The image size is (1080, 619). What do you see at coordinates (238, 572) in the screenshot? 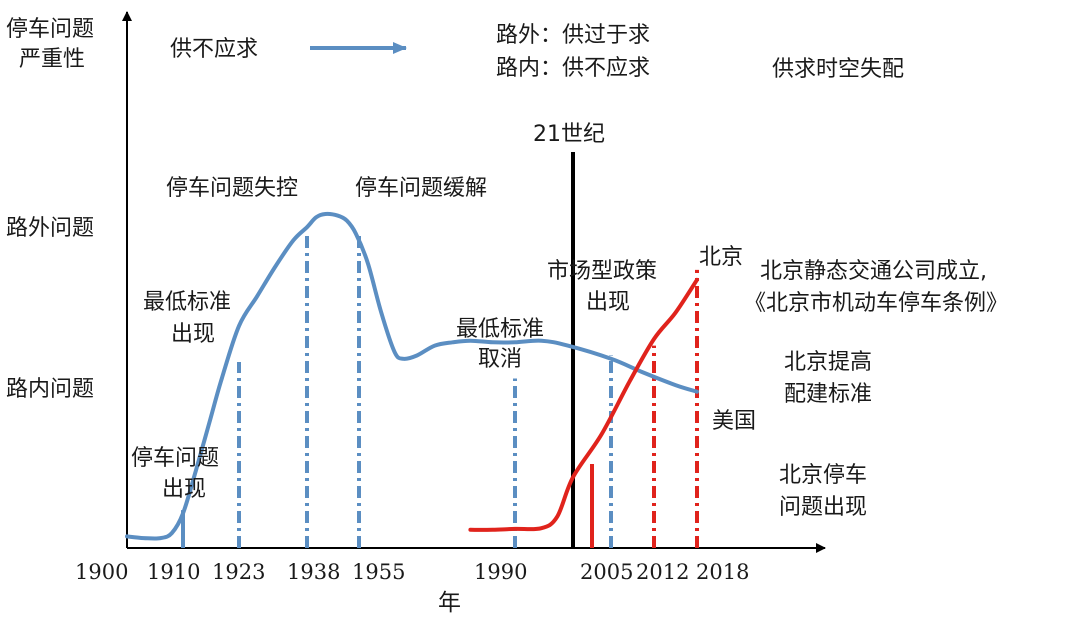
I see `x-tick-1923: 1923` at bounding box center [238, 572].